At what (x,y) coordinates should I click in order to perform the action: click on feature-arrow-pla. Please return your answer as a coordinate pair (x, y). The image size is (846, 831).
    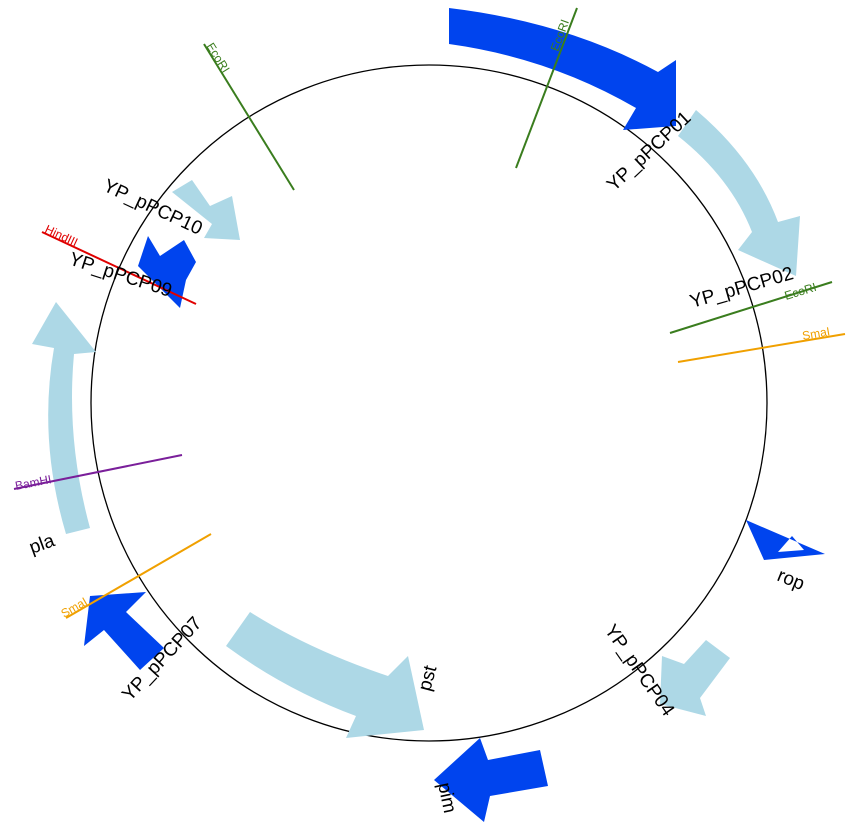
    Looking at the image, I should click on (64, 418).